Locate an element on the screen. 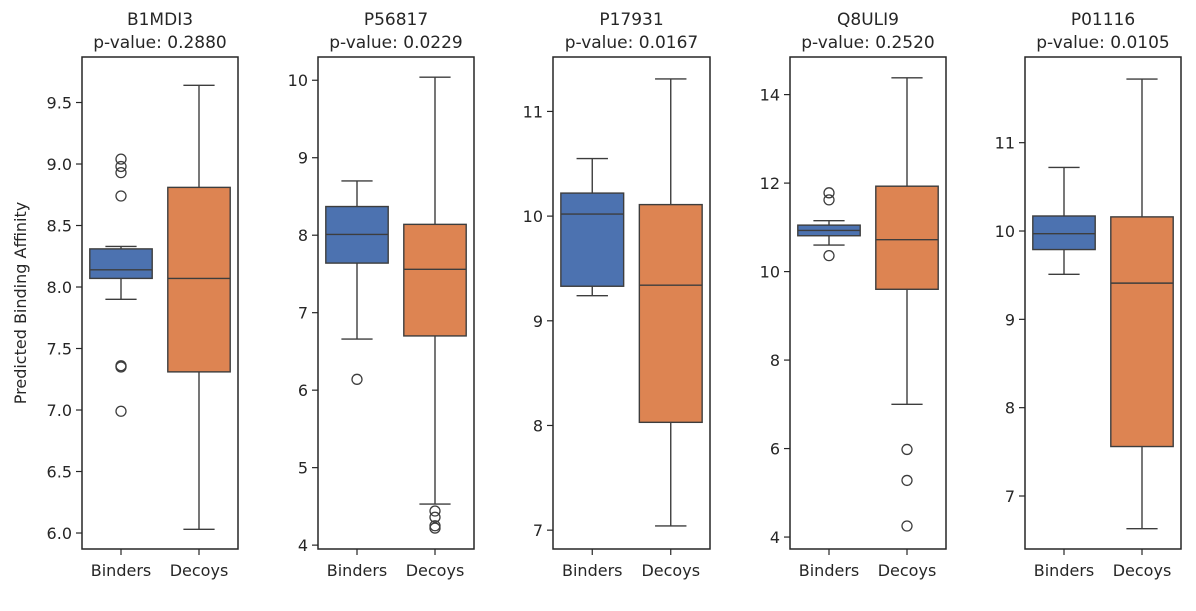 Image resolution: width=1196 pixels, height=611 pixels. panel-2-y-tick-label: 4 is located at coordinates (303, 545).